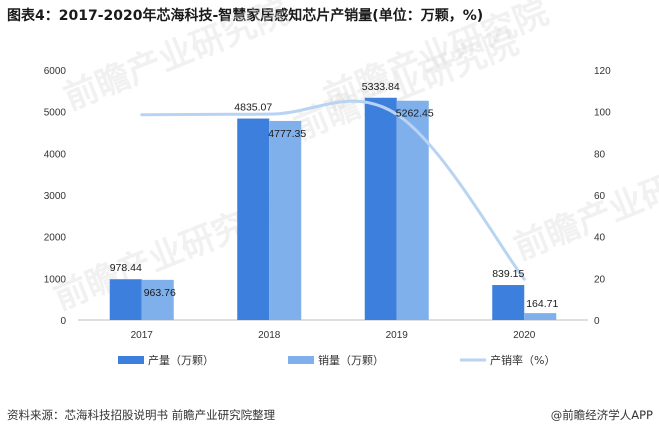 This screenshot has width=659, height=435. What do you see at coordinates (601, 415) in the screenshot?
I see `brand-credit: @前瞻经济学人APP` at bounding box center [601, 415].